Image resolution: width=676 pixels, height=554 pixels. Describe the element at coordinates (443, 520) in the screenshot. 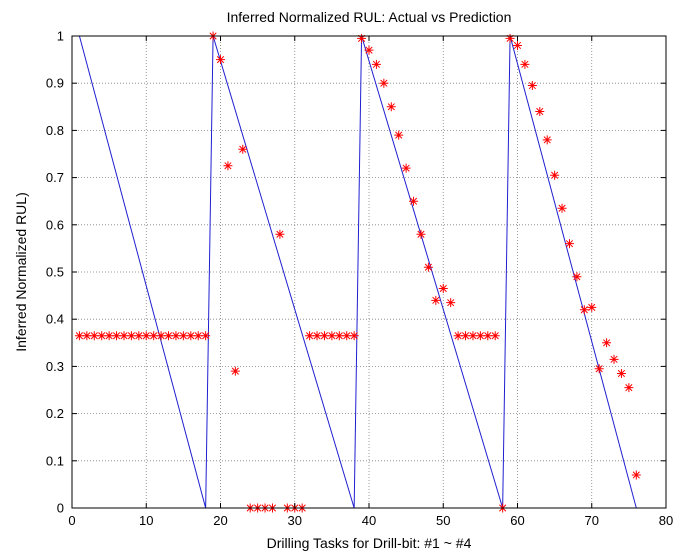

I see `x-tick-label: 50` at that location.